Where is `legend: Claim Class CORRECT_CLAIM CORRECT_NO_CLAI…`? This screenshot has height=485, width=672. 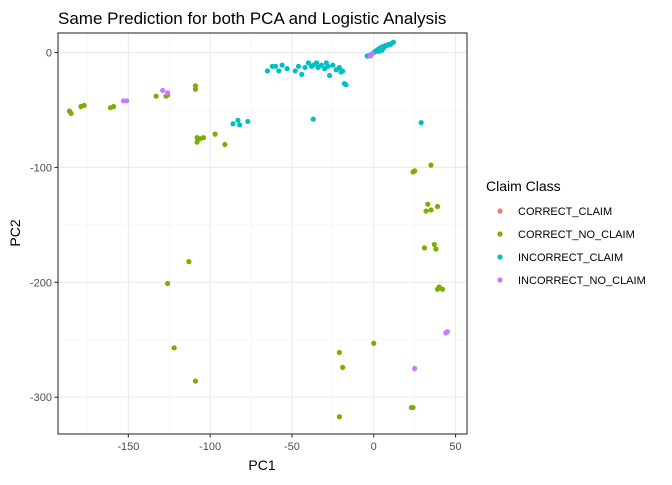
legend: Claim Class CORRECT_CLAIM CORRECT_NO_CLAI… is located at coordinates (566, 232).